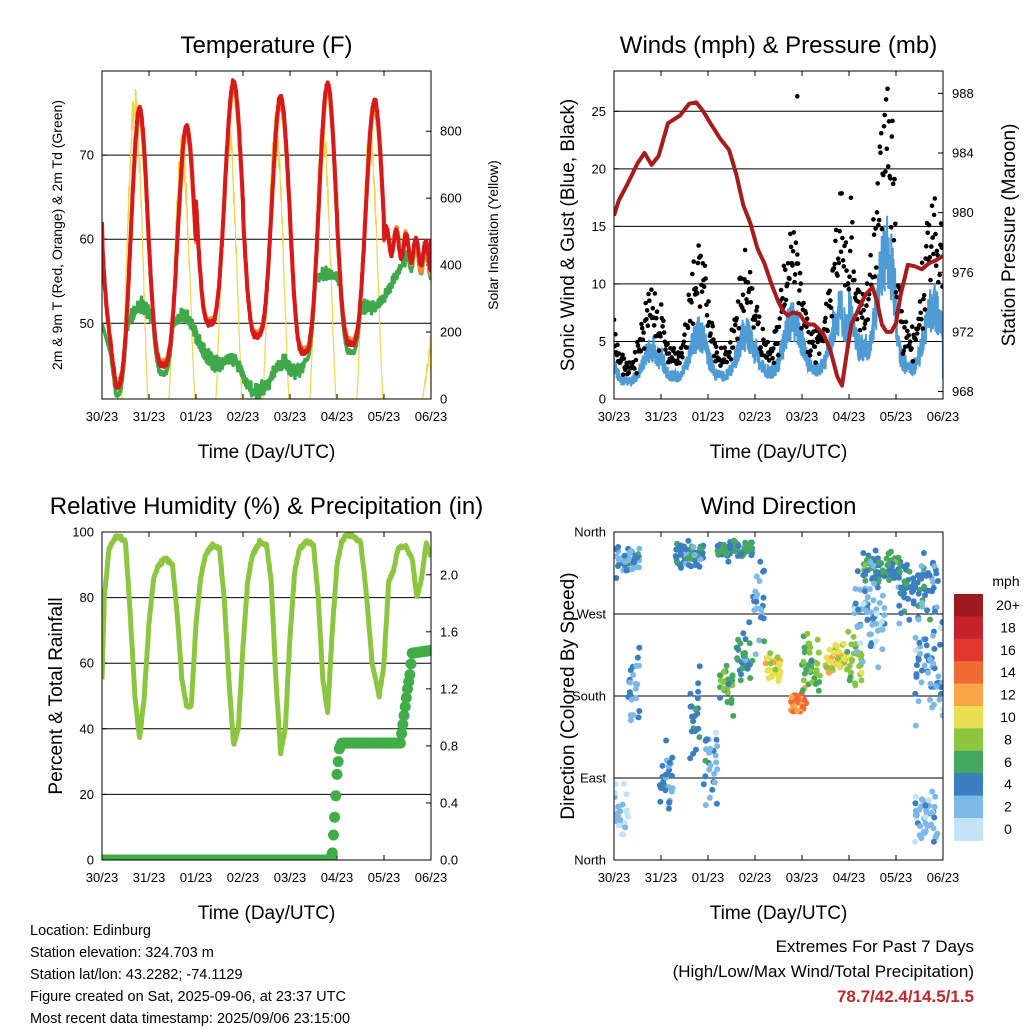 Image resolution: width=1024 pixels, height=1030 pixels. What do you see at coordinates (90, 860) in the screenshot?
I see `y-tick-label: 0` at bounding box center [90, 860].